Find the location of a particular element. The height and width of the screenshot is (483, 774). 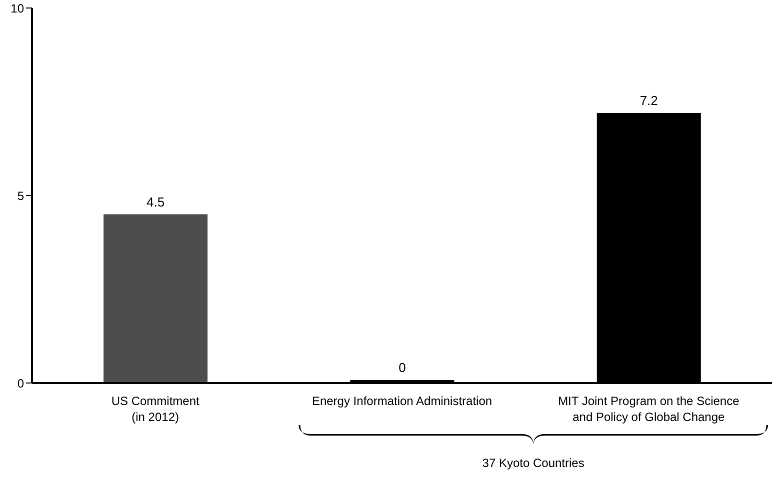

bar is located at coordinates (156, 298).